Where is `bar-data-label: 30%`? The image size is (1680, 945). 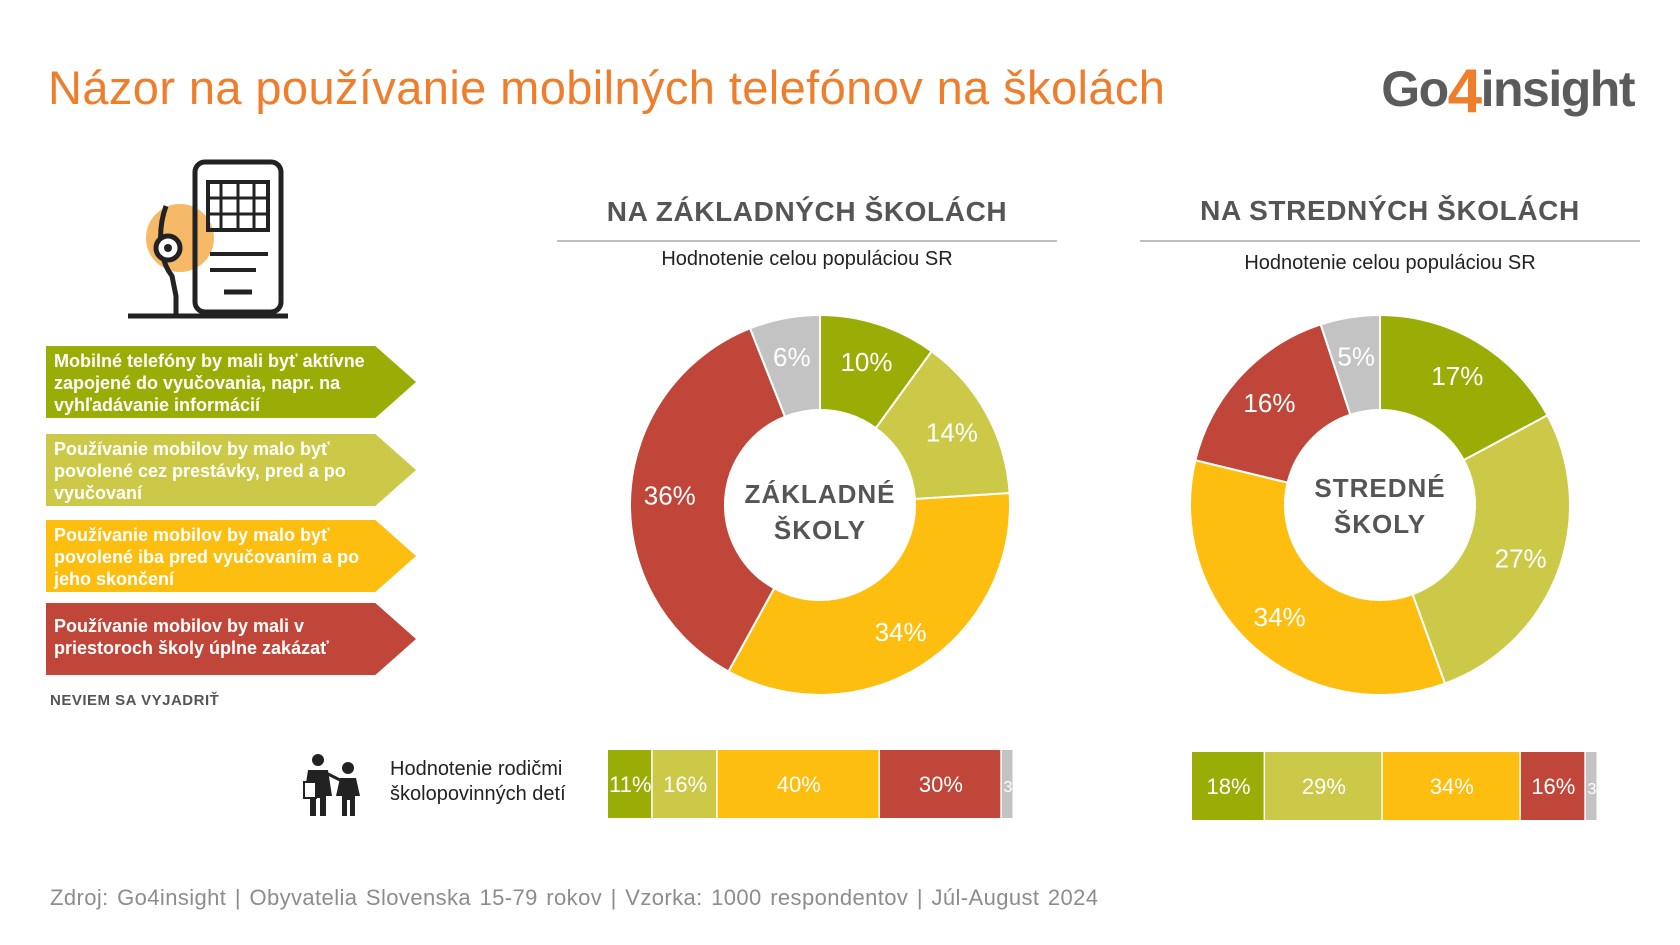
bar-data-label: 30% is located at coordinates (941, 784).